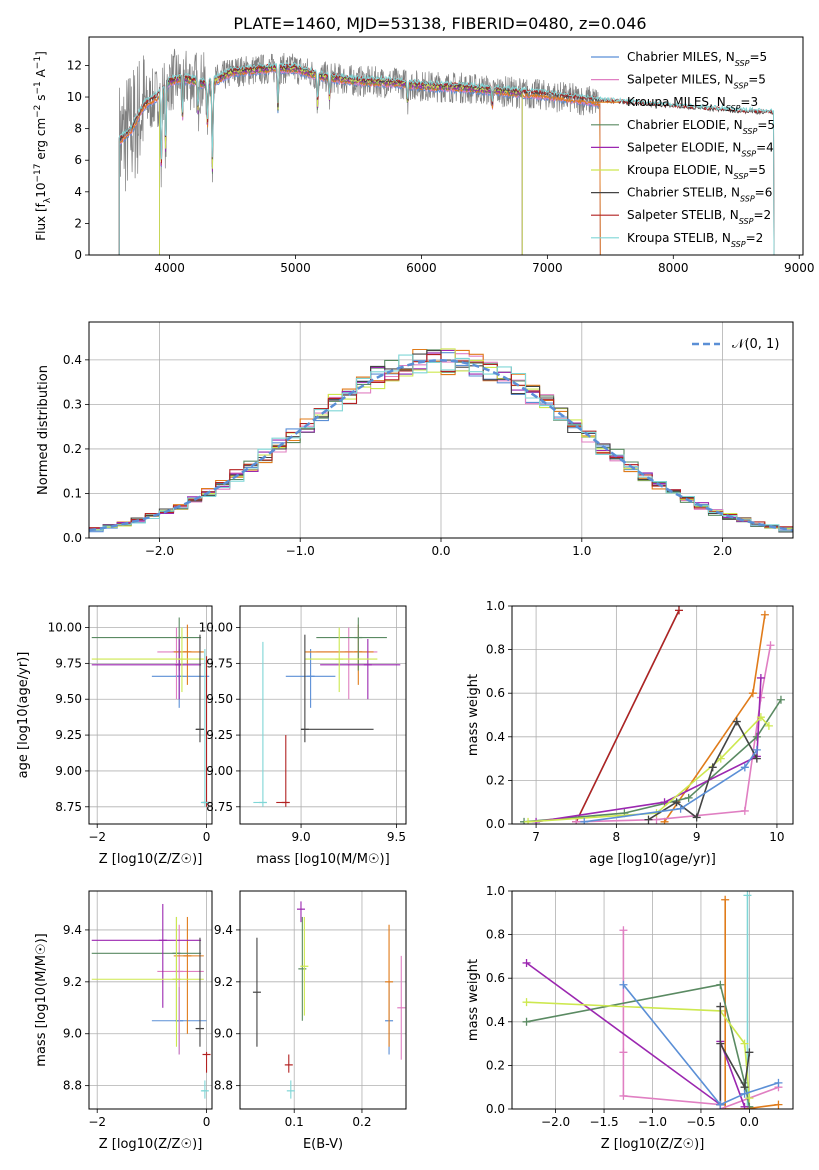  Describe the element at coordinates (41, 999) in the screenshot. I see `y-axis-label: mass [log10(M/M☉)]` at that location.